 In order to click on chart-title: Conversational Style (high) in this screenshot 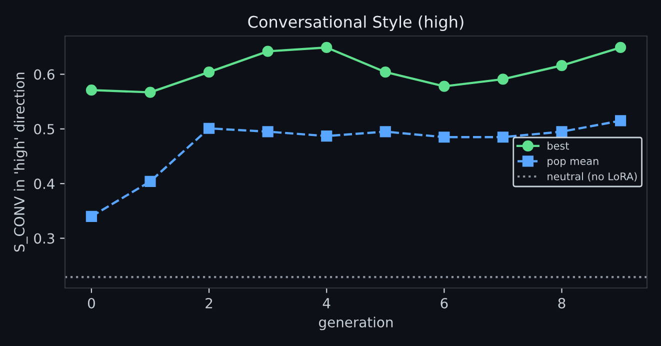, I will do `click(356, 23)`.